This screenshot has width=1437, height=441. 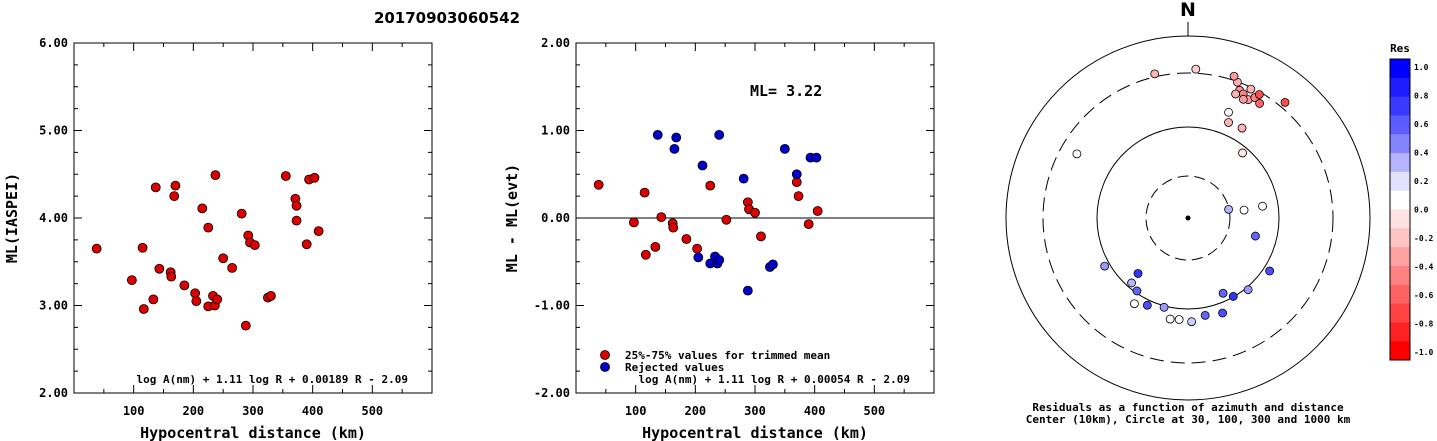 I want to click on y-tick-label-2: 0.00, so click(x=555, y=218).